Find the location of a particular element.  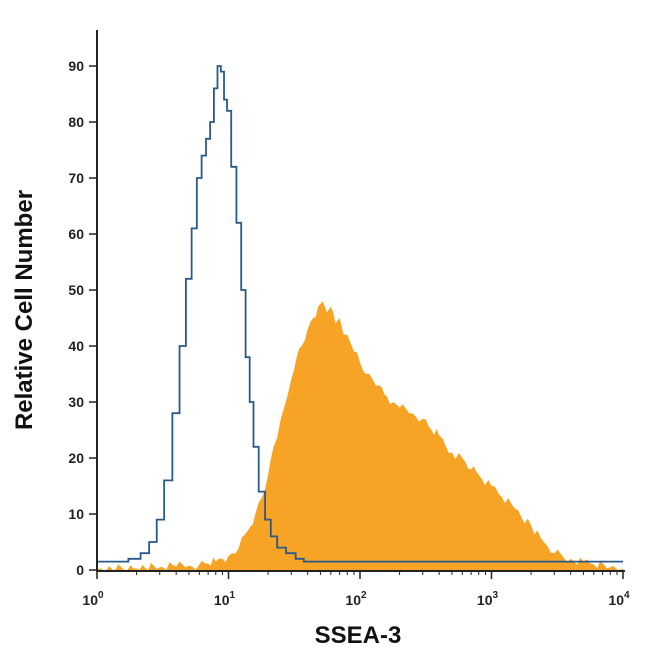

y-tick-label: 40 is located at coordinates (76, 346).